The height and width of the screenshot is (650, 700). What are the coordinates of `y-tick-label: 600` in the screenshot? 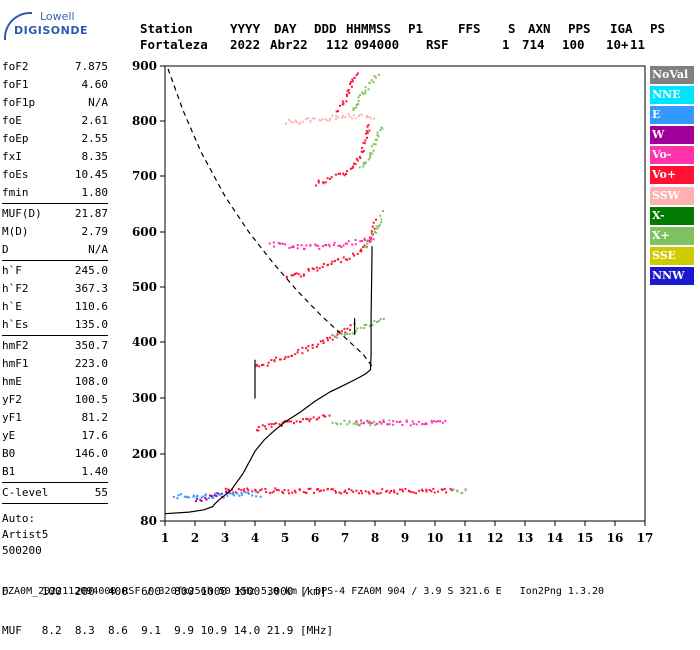 It's located at (144, 232).